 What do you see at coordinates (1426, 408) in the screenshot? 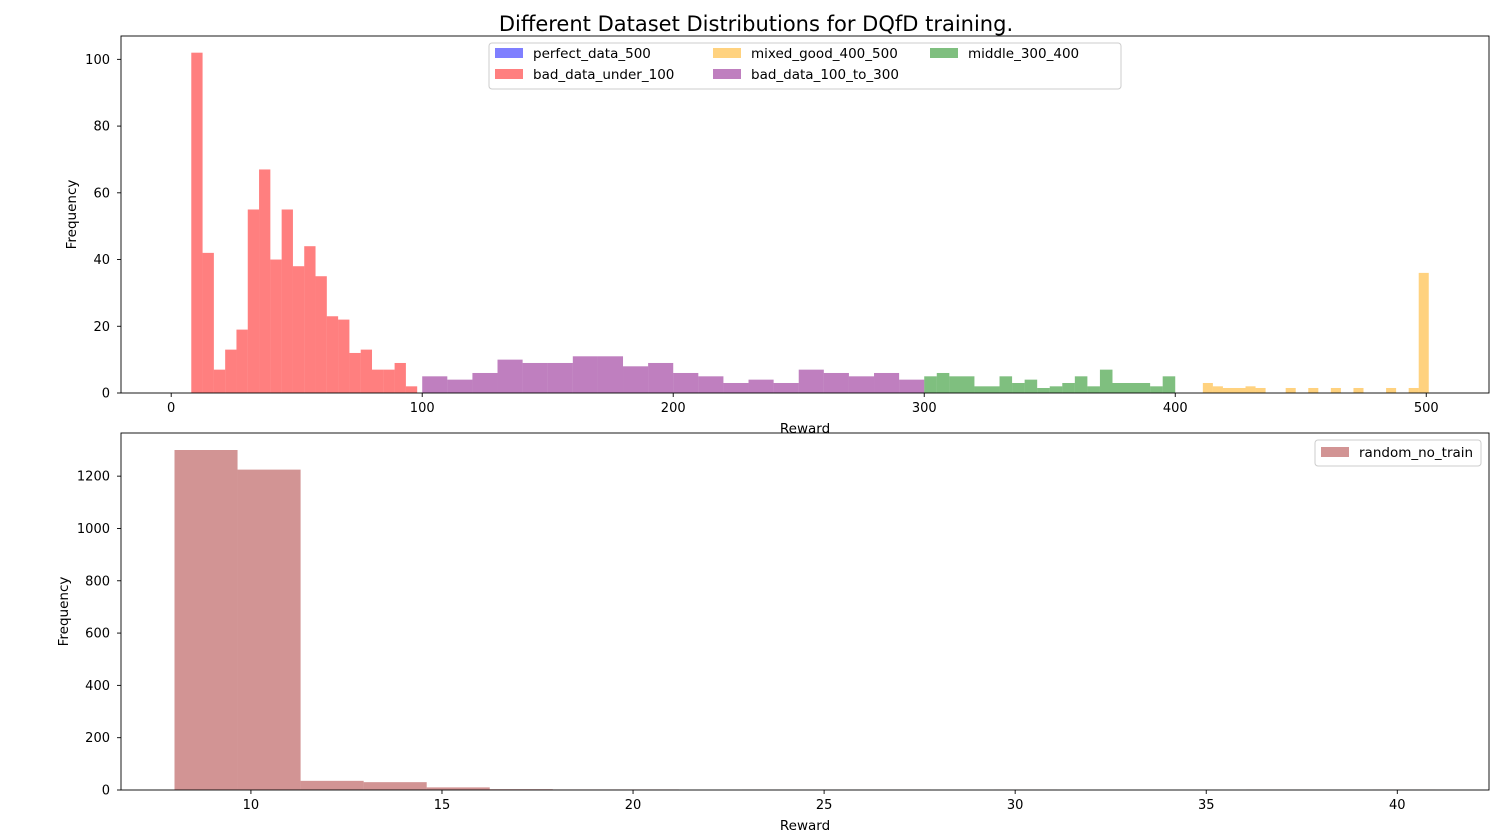
I see `x-tick-label: 500` at bounding box center [1426, 408].